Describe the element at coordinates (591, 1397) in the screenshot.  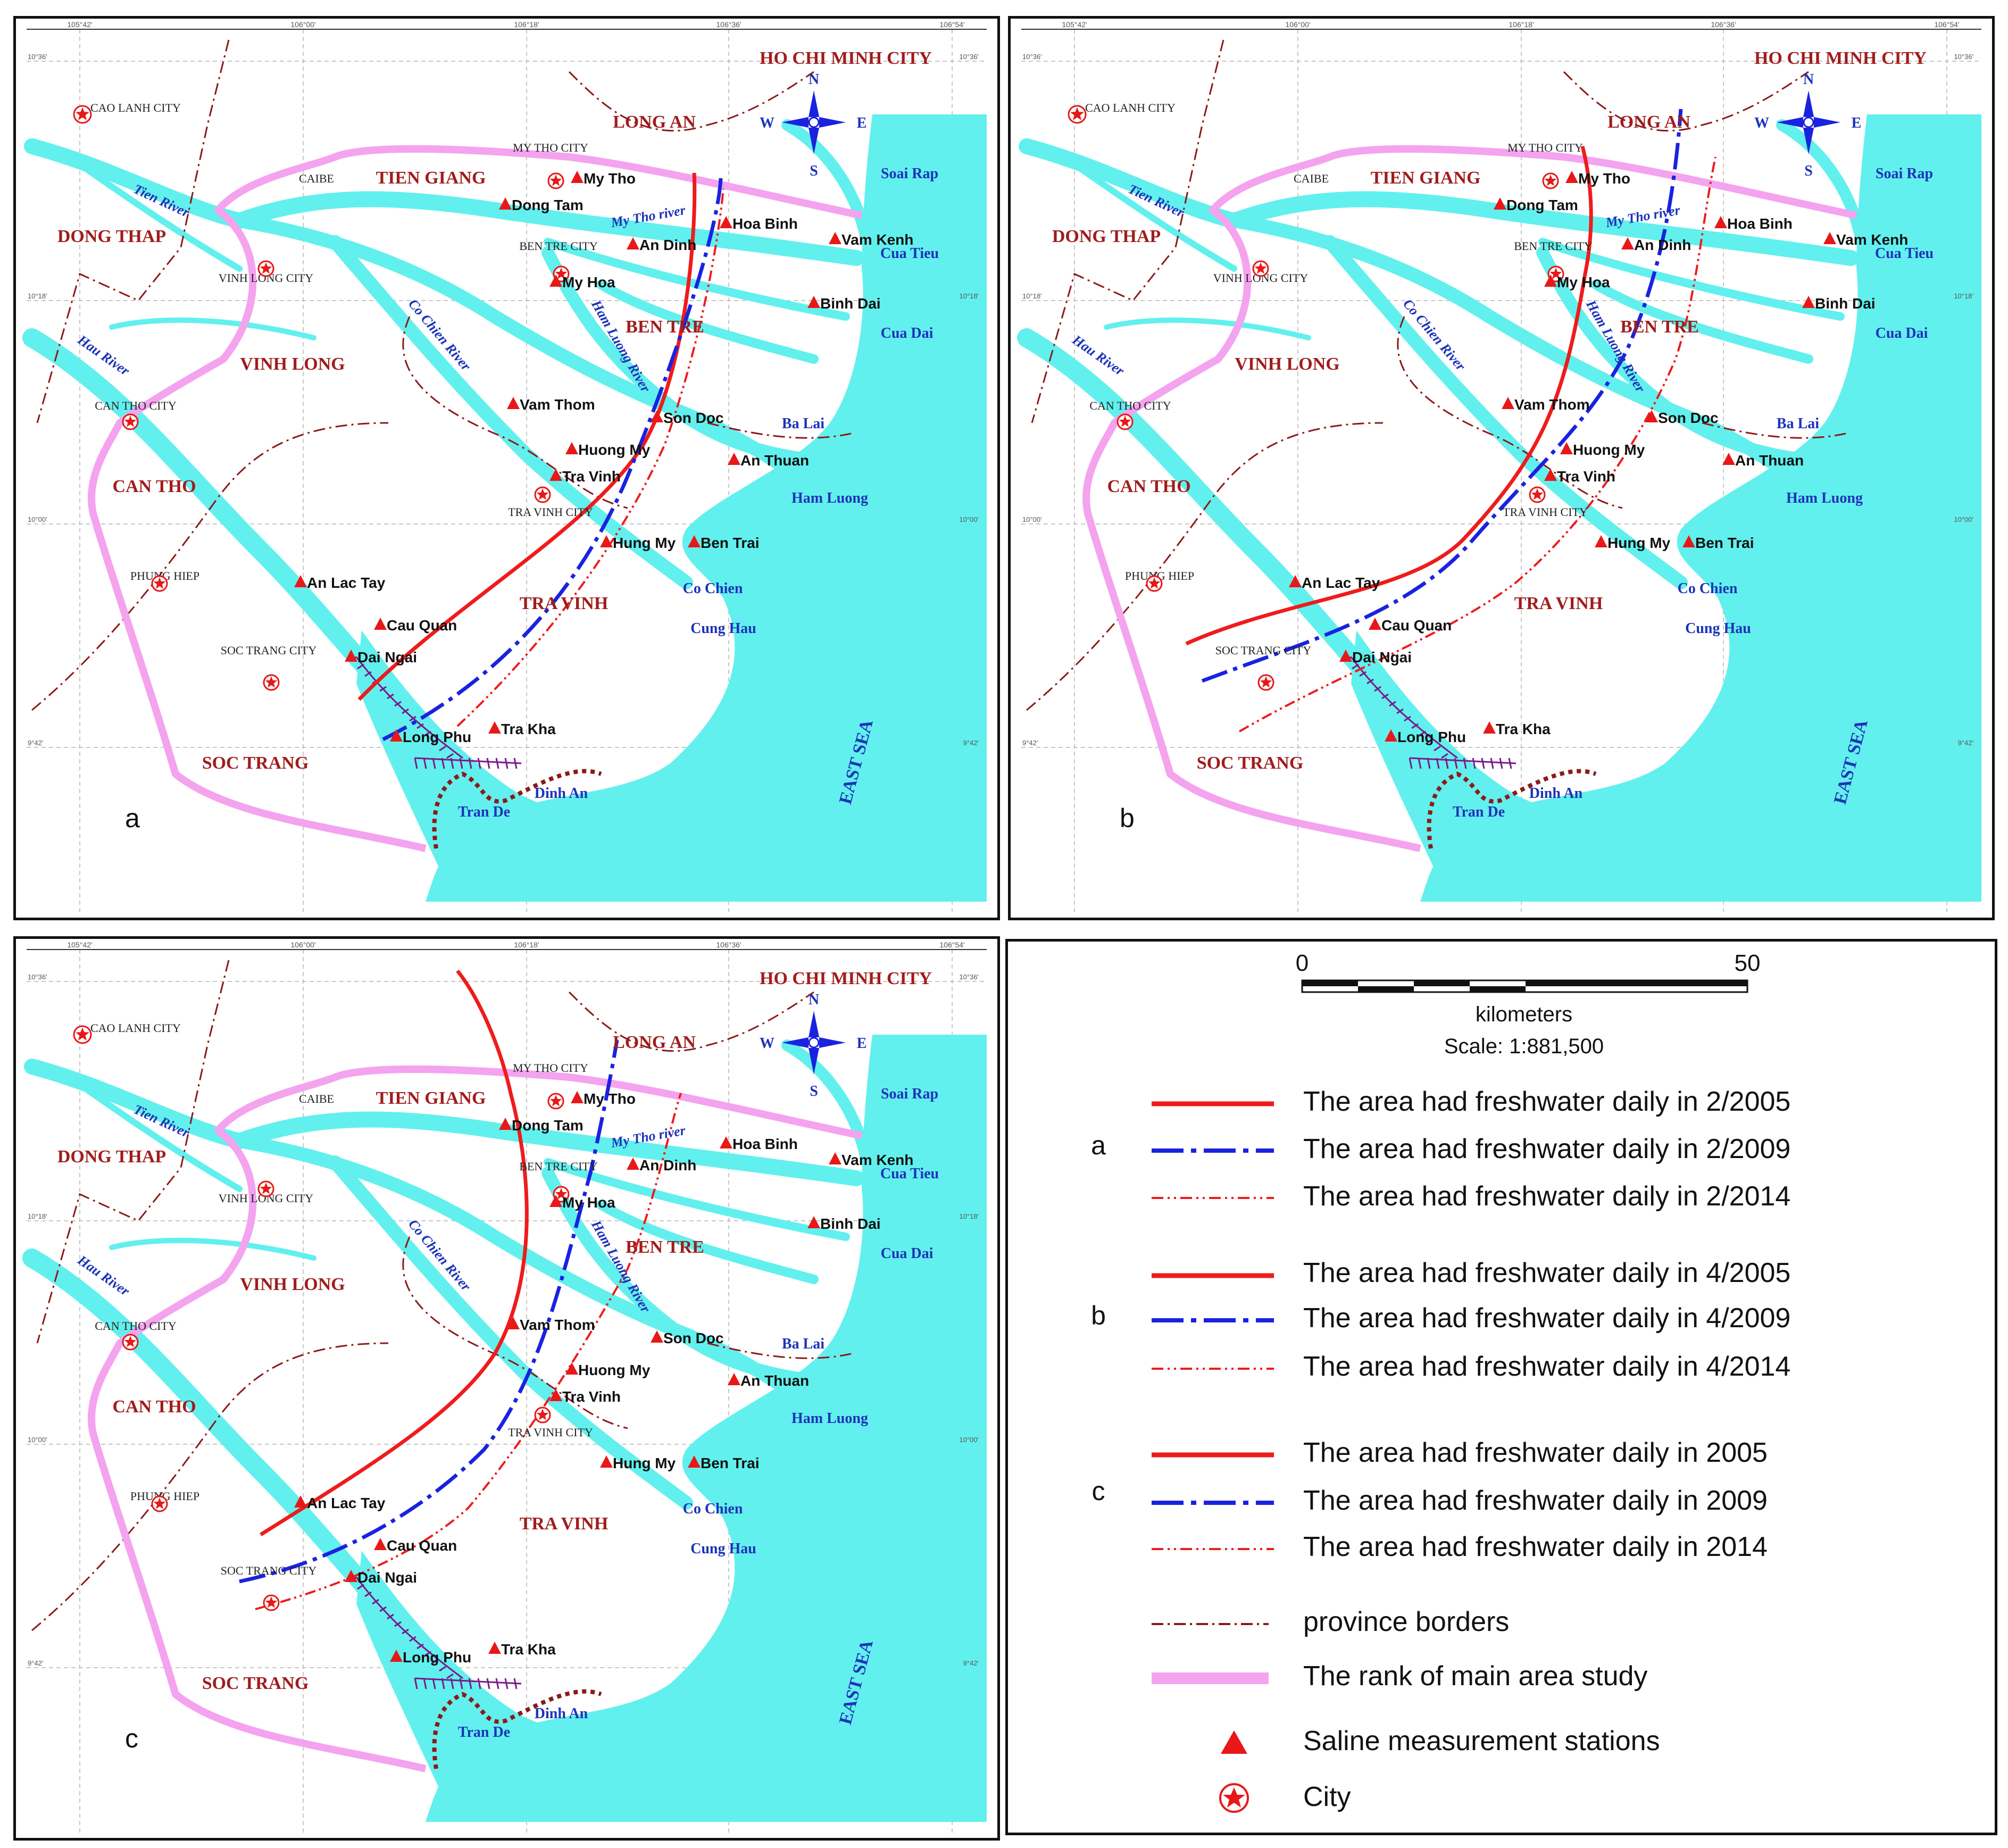
I see `station-label: Tra Vinh` at that location.